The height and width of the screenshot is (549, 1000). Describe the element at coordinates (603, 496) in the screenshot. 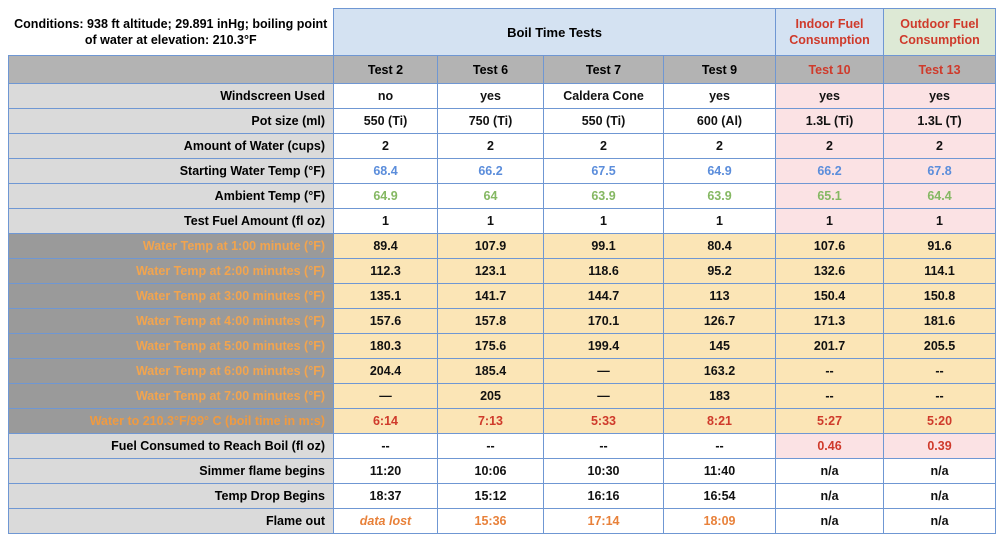

I see `data-cell: 16:16` at that location.